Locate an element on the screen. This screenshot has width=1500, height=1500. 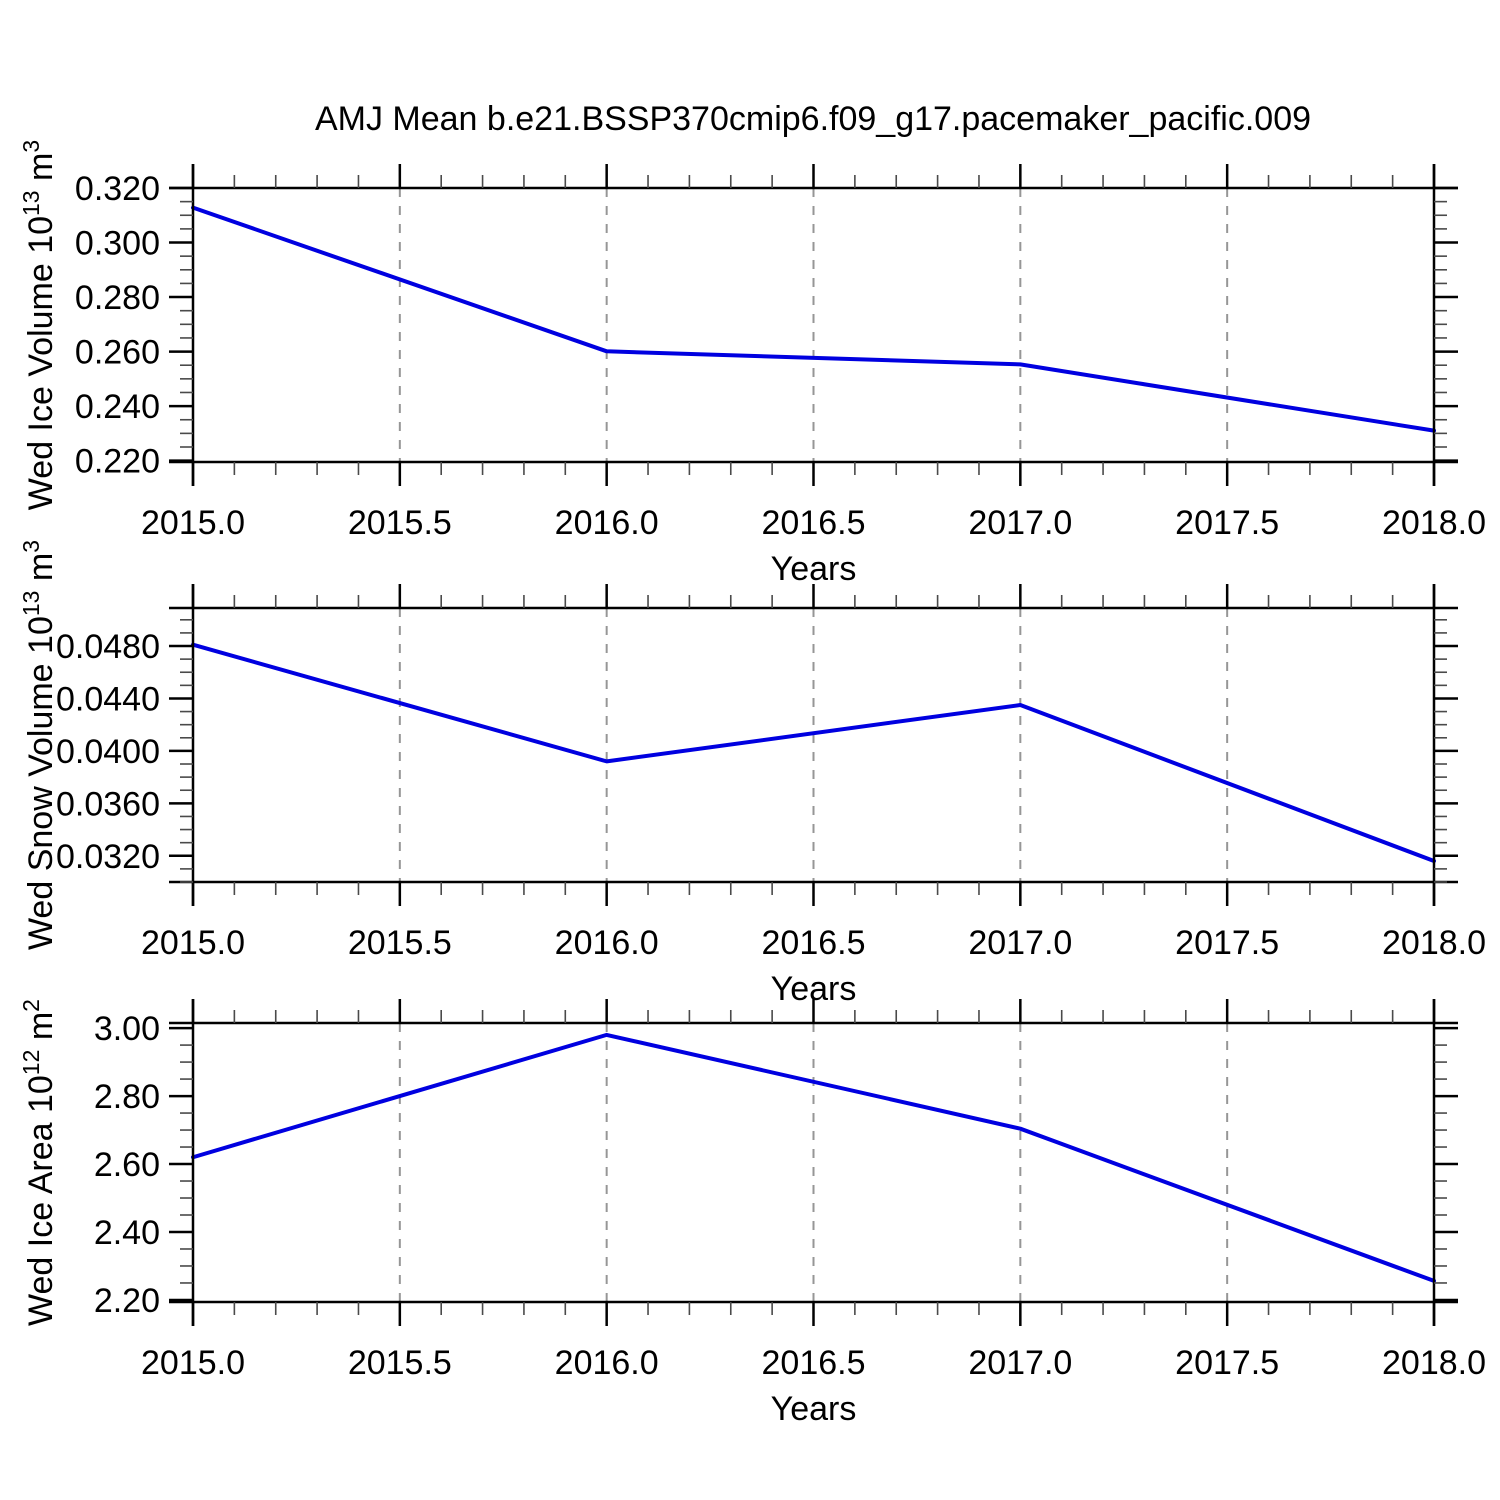
y-tick-label: 0.0400 is located at coordinates (108, 752).